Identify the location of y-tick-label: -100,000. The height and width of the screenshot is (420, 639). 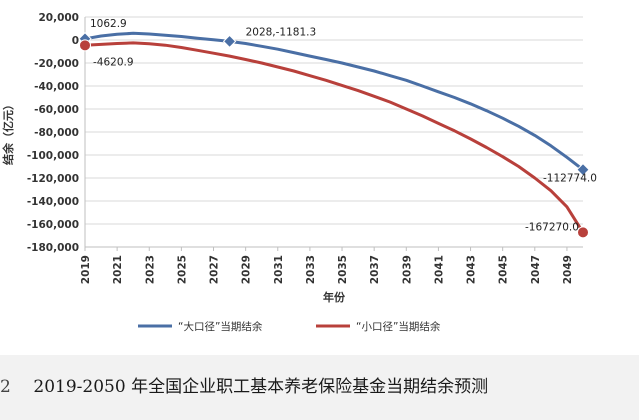
(53, 156).